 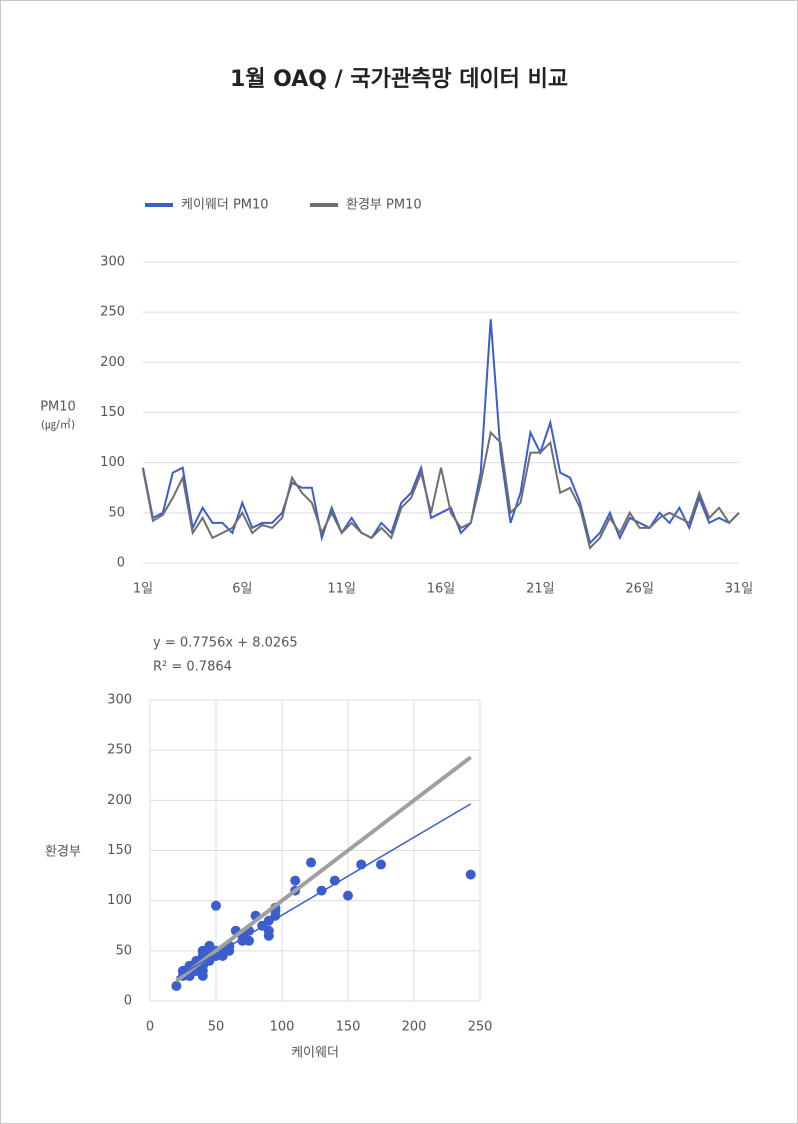 What do you see at coordinates (399, 79) in the screenshot?
I see `page-title: 1월 OAQ / 국가관측망 데이터 비교` at bounding box center [399, 79].